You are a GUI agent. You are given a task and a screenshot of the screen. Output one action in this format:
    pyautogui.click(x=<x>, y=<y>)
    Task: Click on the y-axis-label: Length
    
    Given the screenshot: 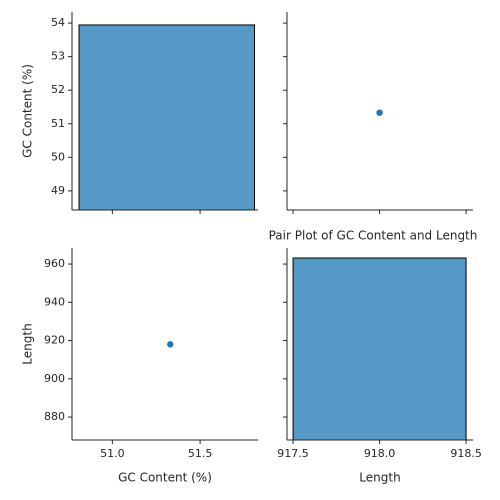 What is the action you would take?
    pyautogui.click(x=28, y=343)
    